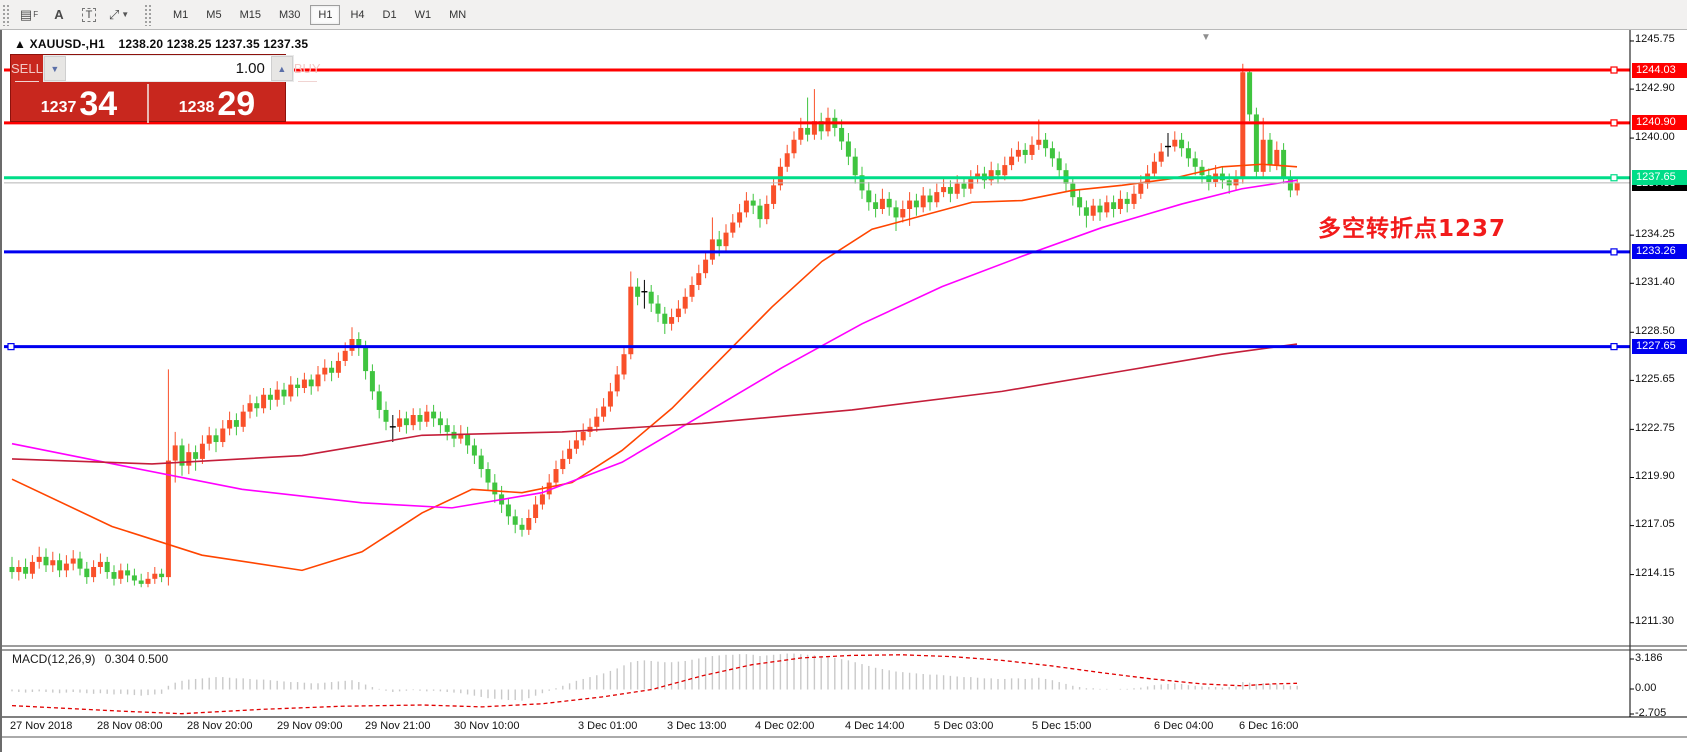 This screenshot has width=1687, height=752. Describe the element at coordinates (458, 14) in the screenshot. I see `timeframe-MN: MN` at that location.